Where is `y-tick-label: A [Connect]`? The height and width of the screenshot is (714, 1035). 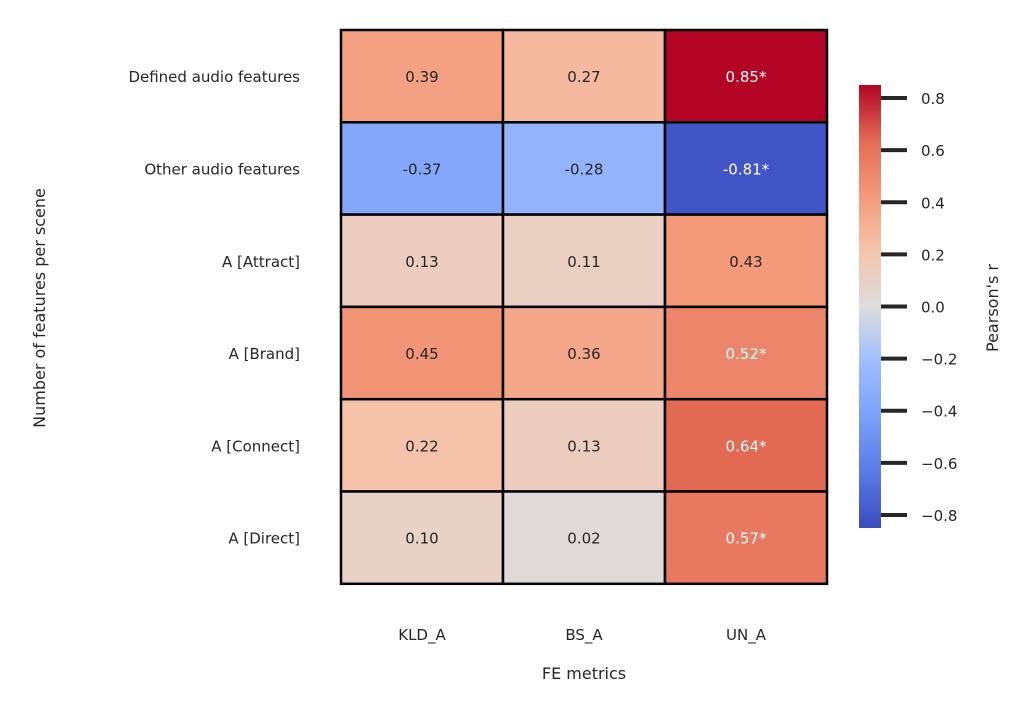
y-tick-label: A [Connect] is located at coordinates (255, 446).